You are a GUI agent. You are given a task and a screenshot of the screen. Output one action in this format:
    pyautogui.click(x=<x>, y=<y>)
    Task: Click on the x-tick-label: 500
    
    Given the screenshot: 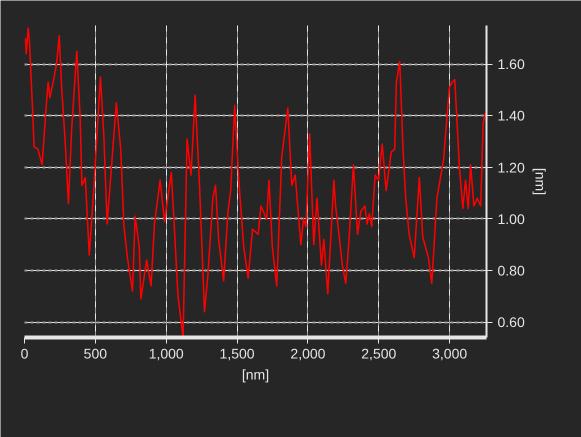 What is the action you would take?
    pyautogui.click(x=96, y=354)
    